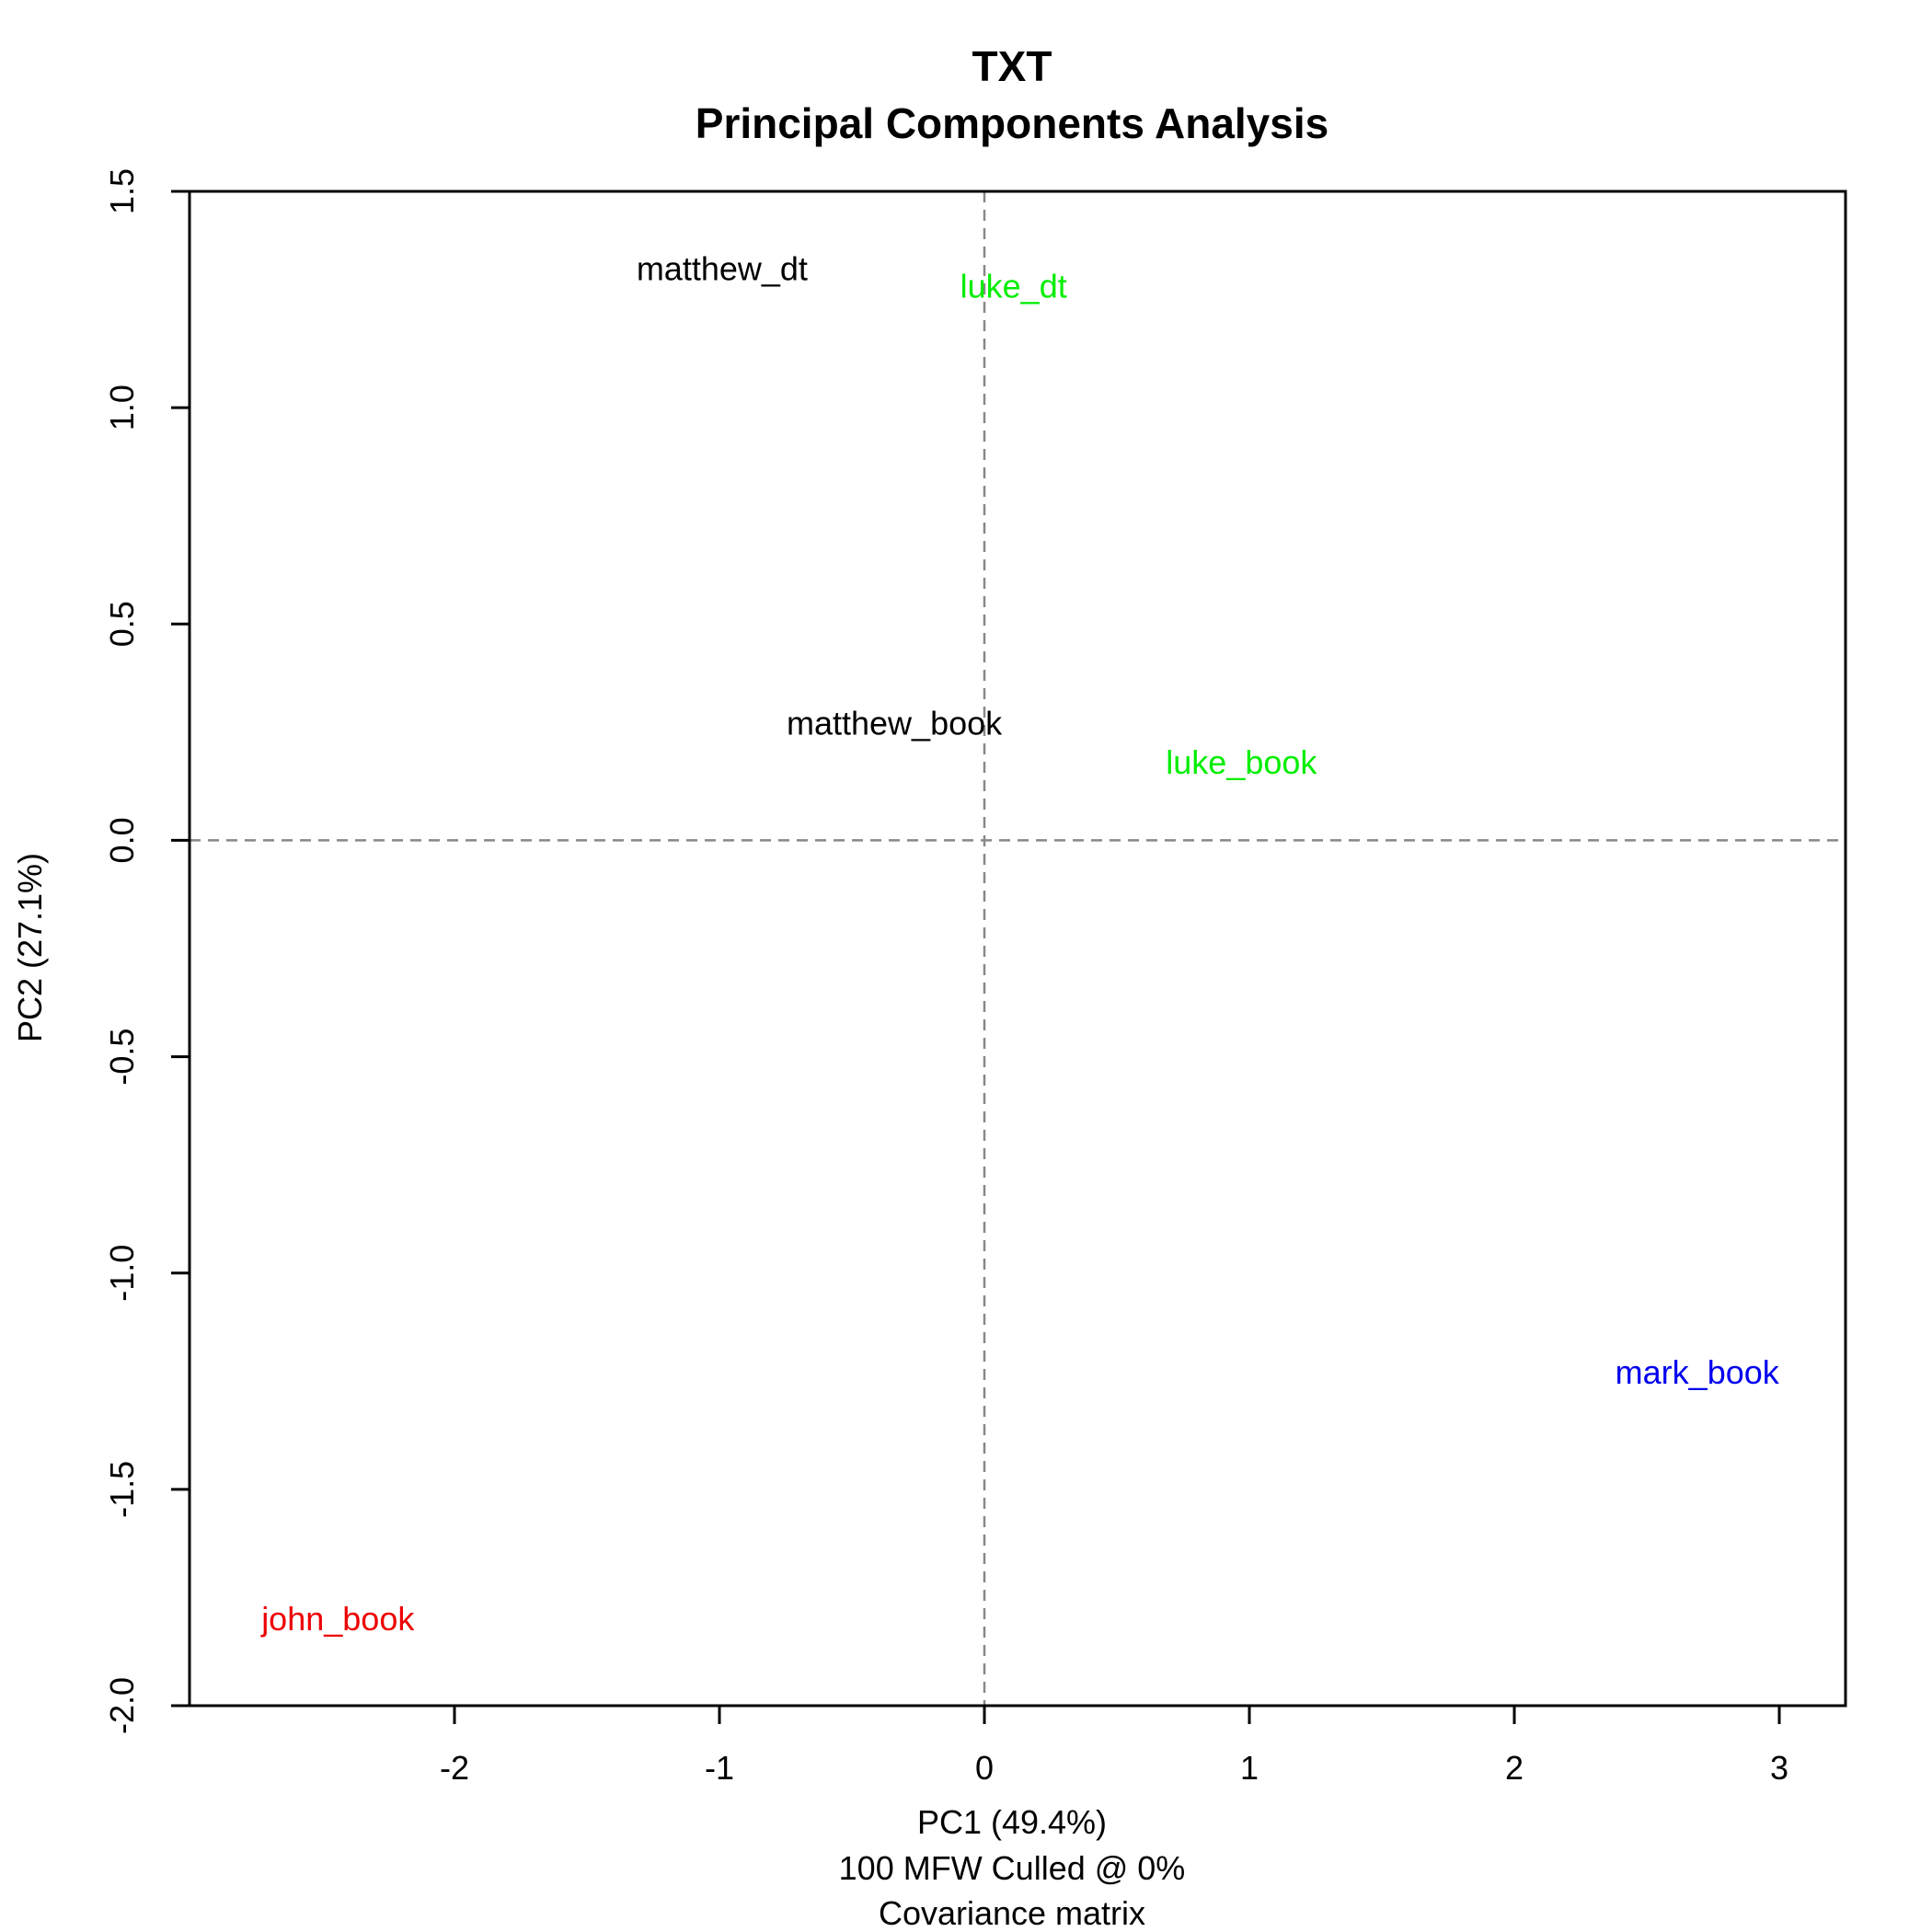 The height and width of the screenshot is (1932, 1932). I want to click on chart-subtitle: Principal Components Analysis, so click(1012, 123).